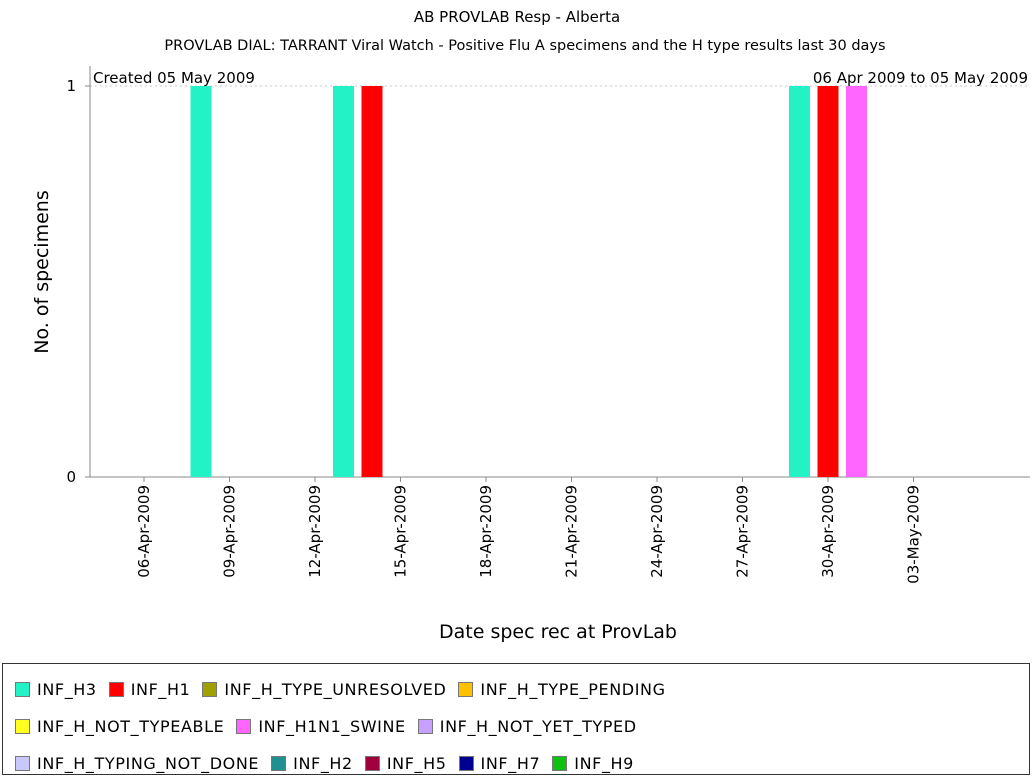  I want to click on legend-label: INF_H_TYPE_PENDING, so click(573, 689).